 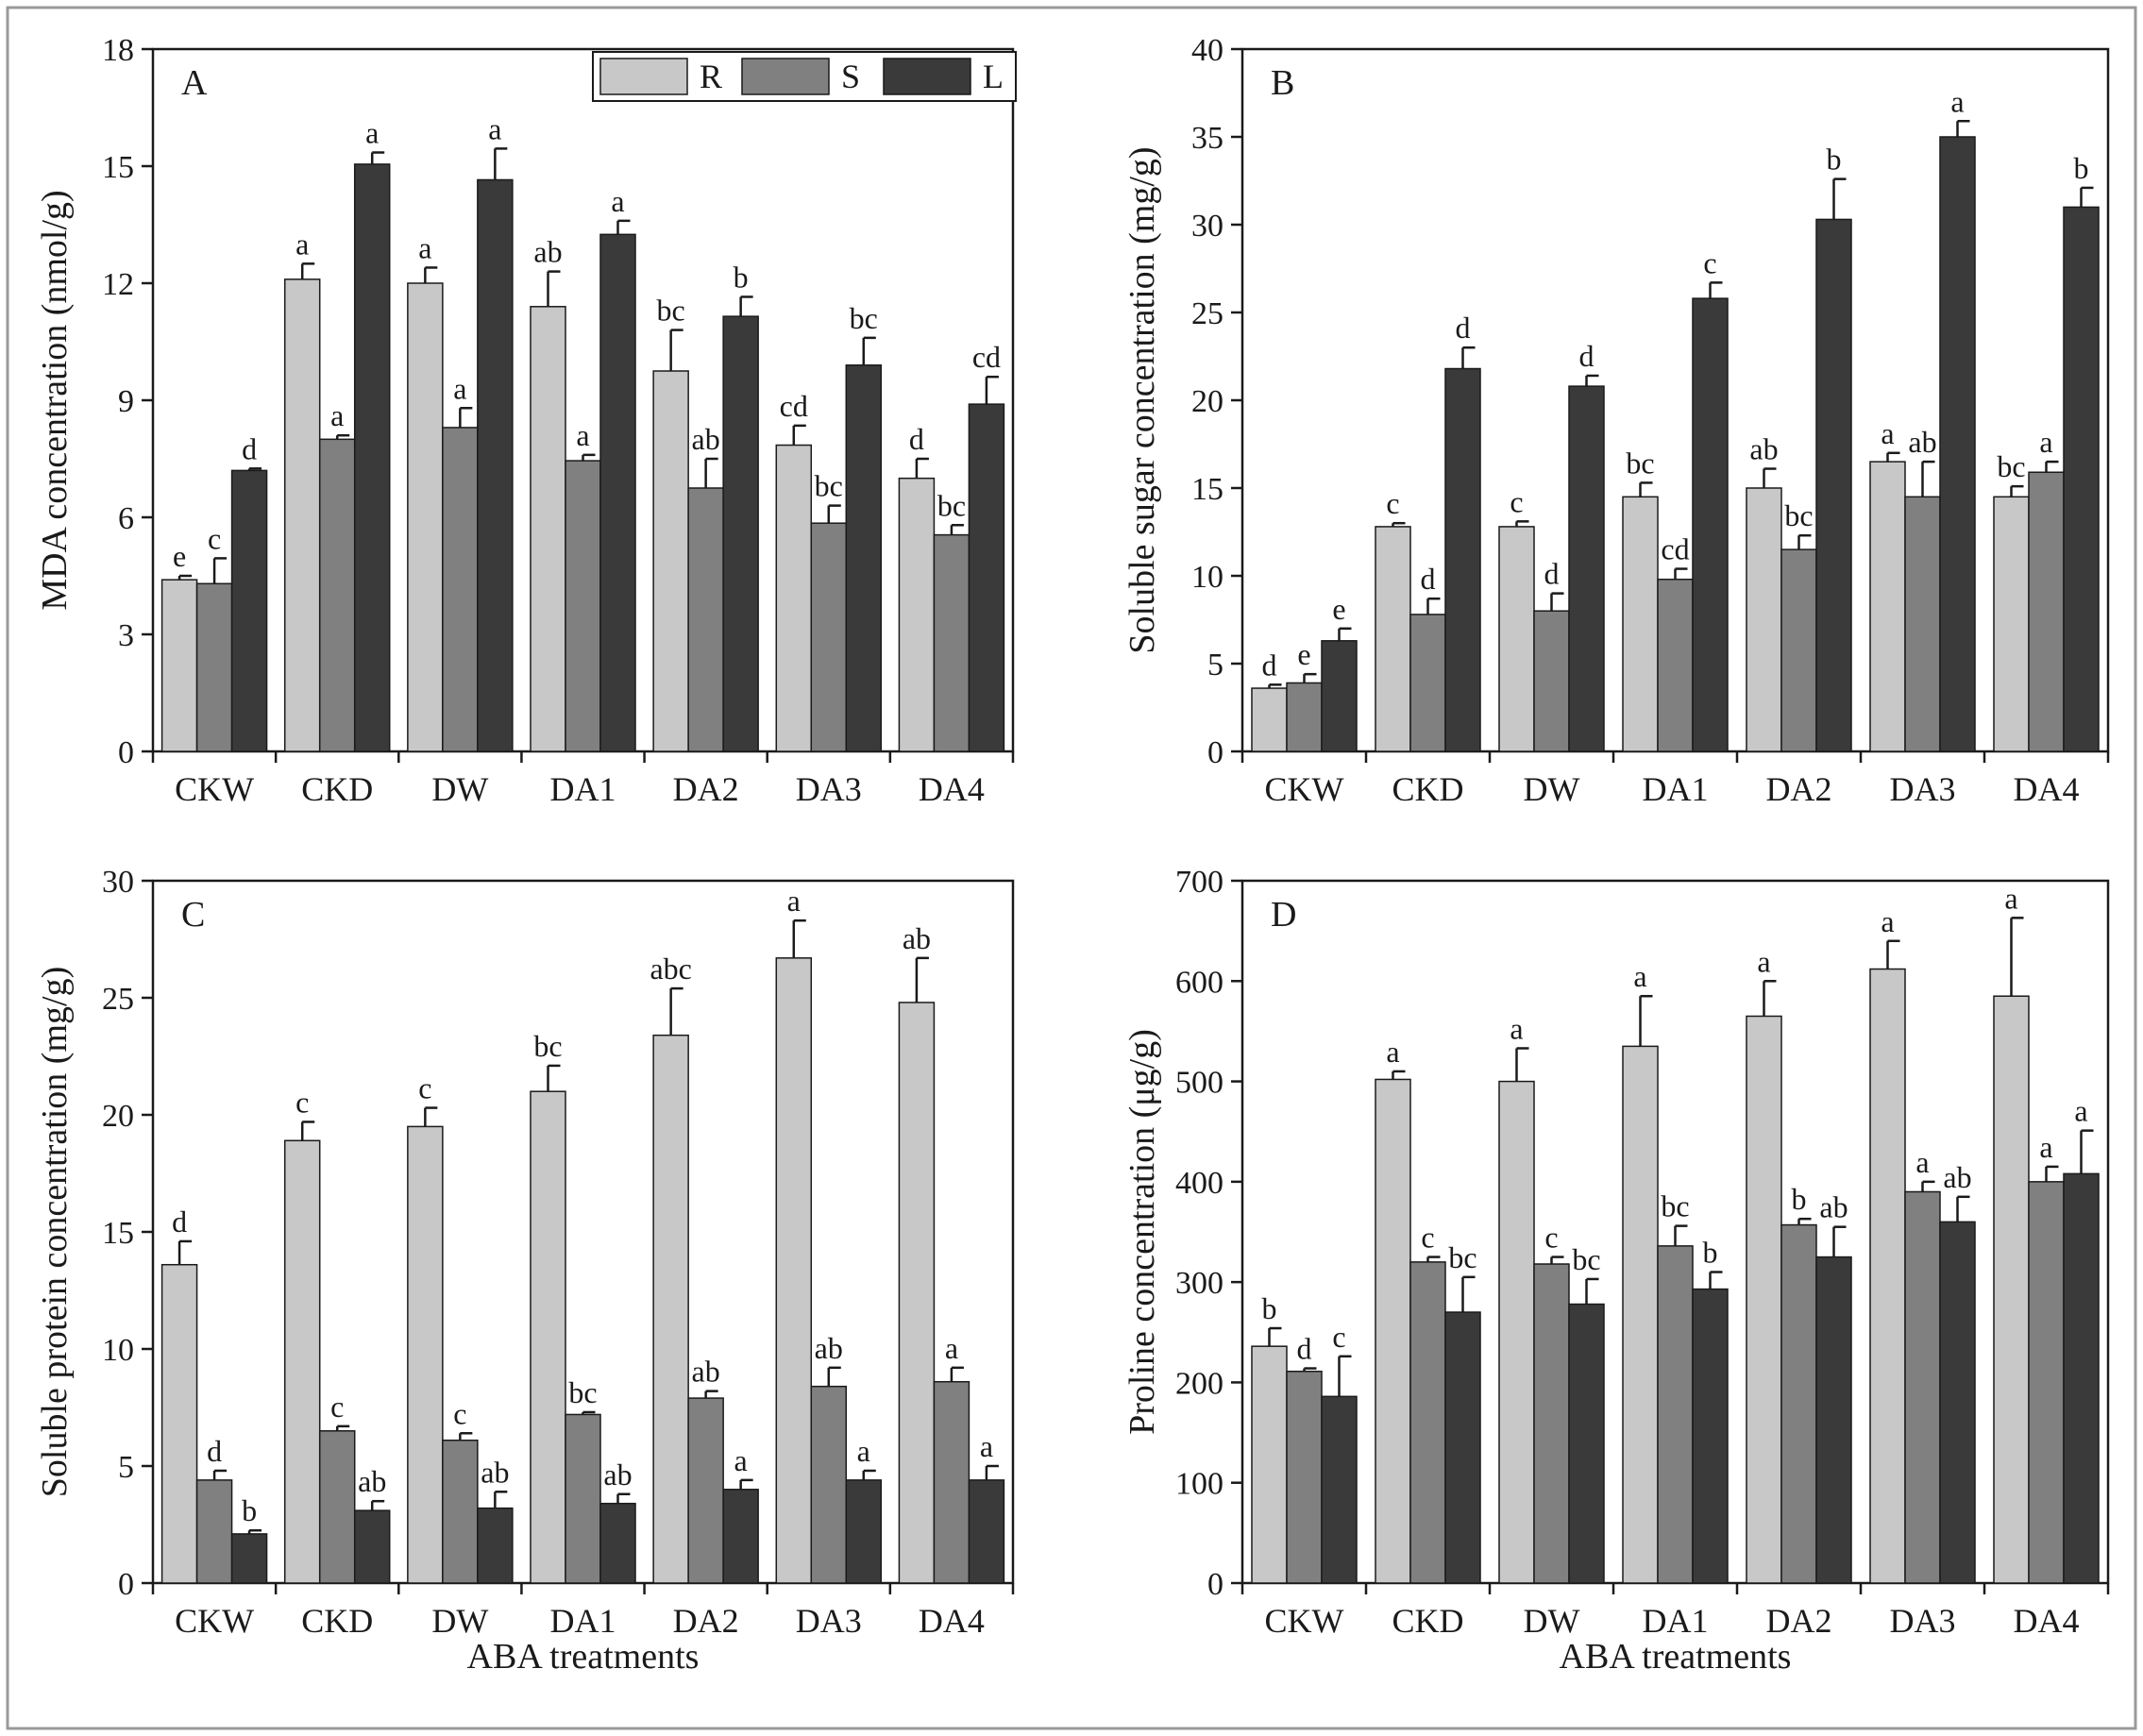 What do you see at coordinates (1799, 1621) in the screenshot?
I see `x-tick-label: DA2` at bounding box center [1799, 1621].